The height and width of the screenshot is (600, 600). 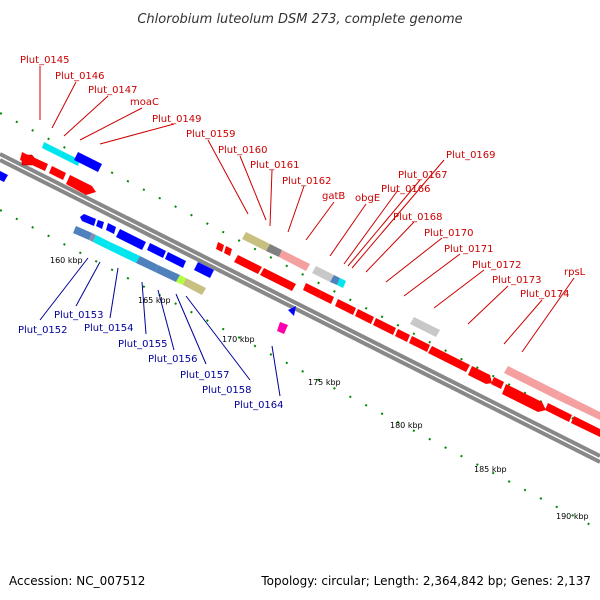 What do you see at coordinates (497, 265) in the screenshot?
I see `gene-label: Plut_0172` at bounding box center [497, 265].